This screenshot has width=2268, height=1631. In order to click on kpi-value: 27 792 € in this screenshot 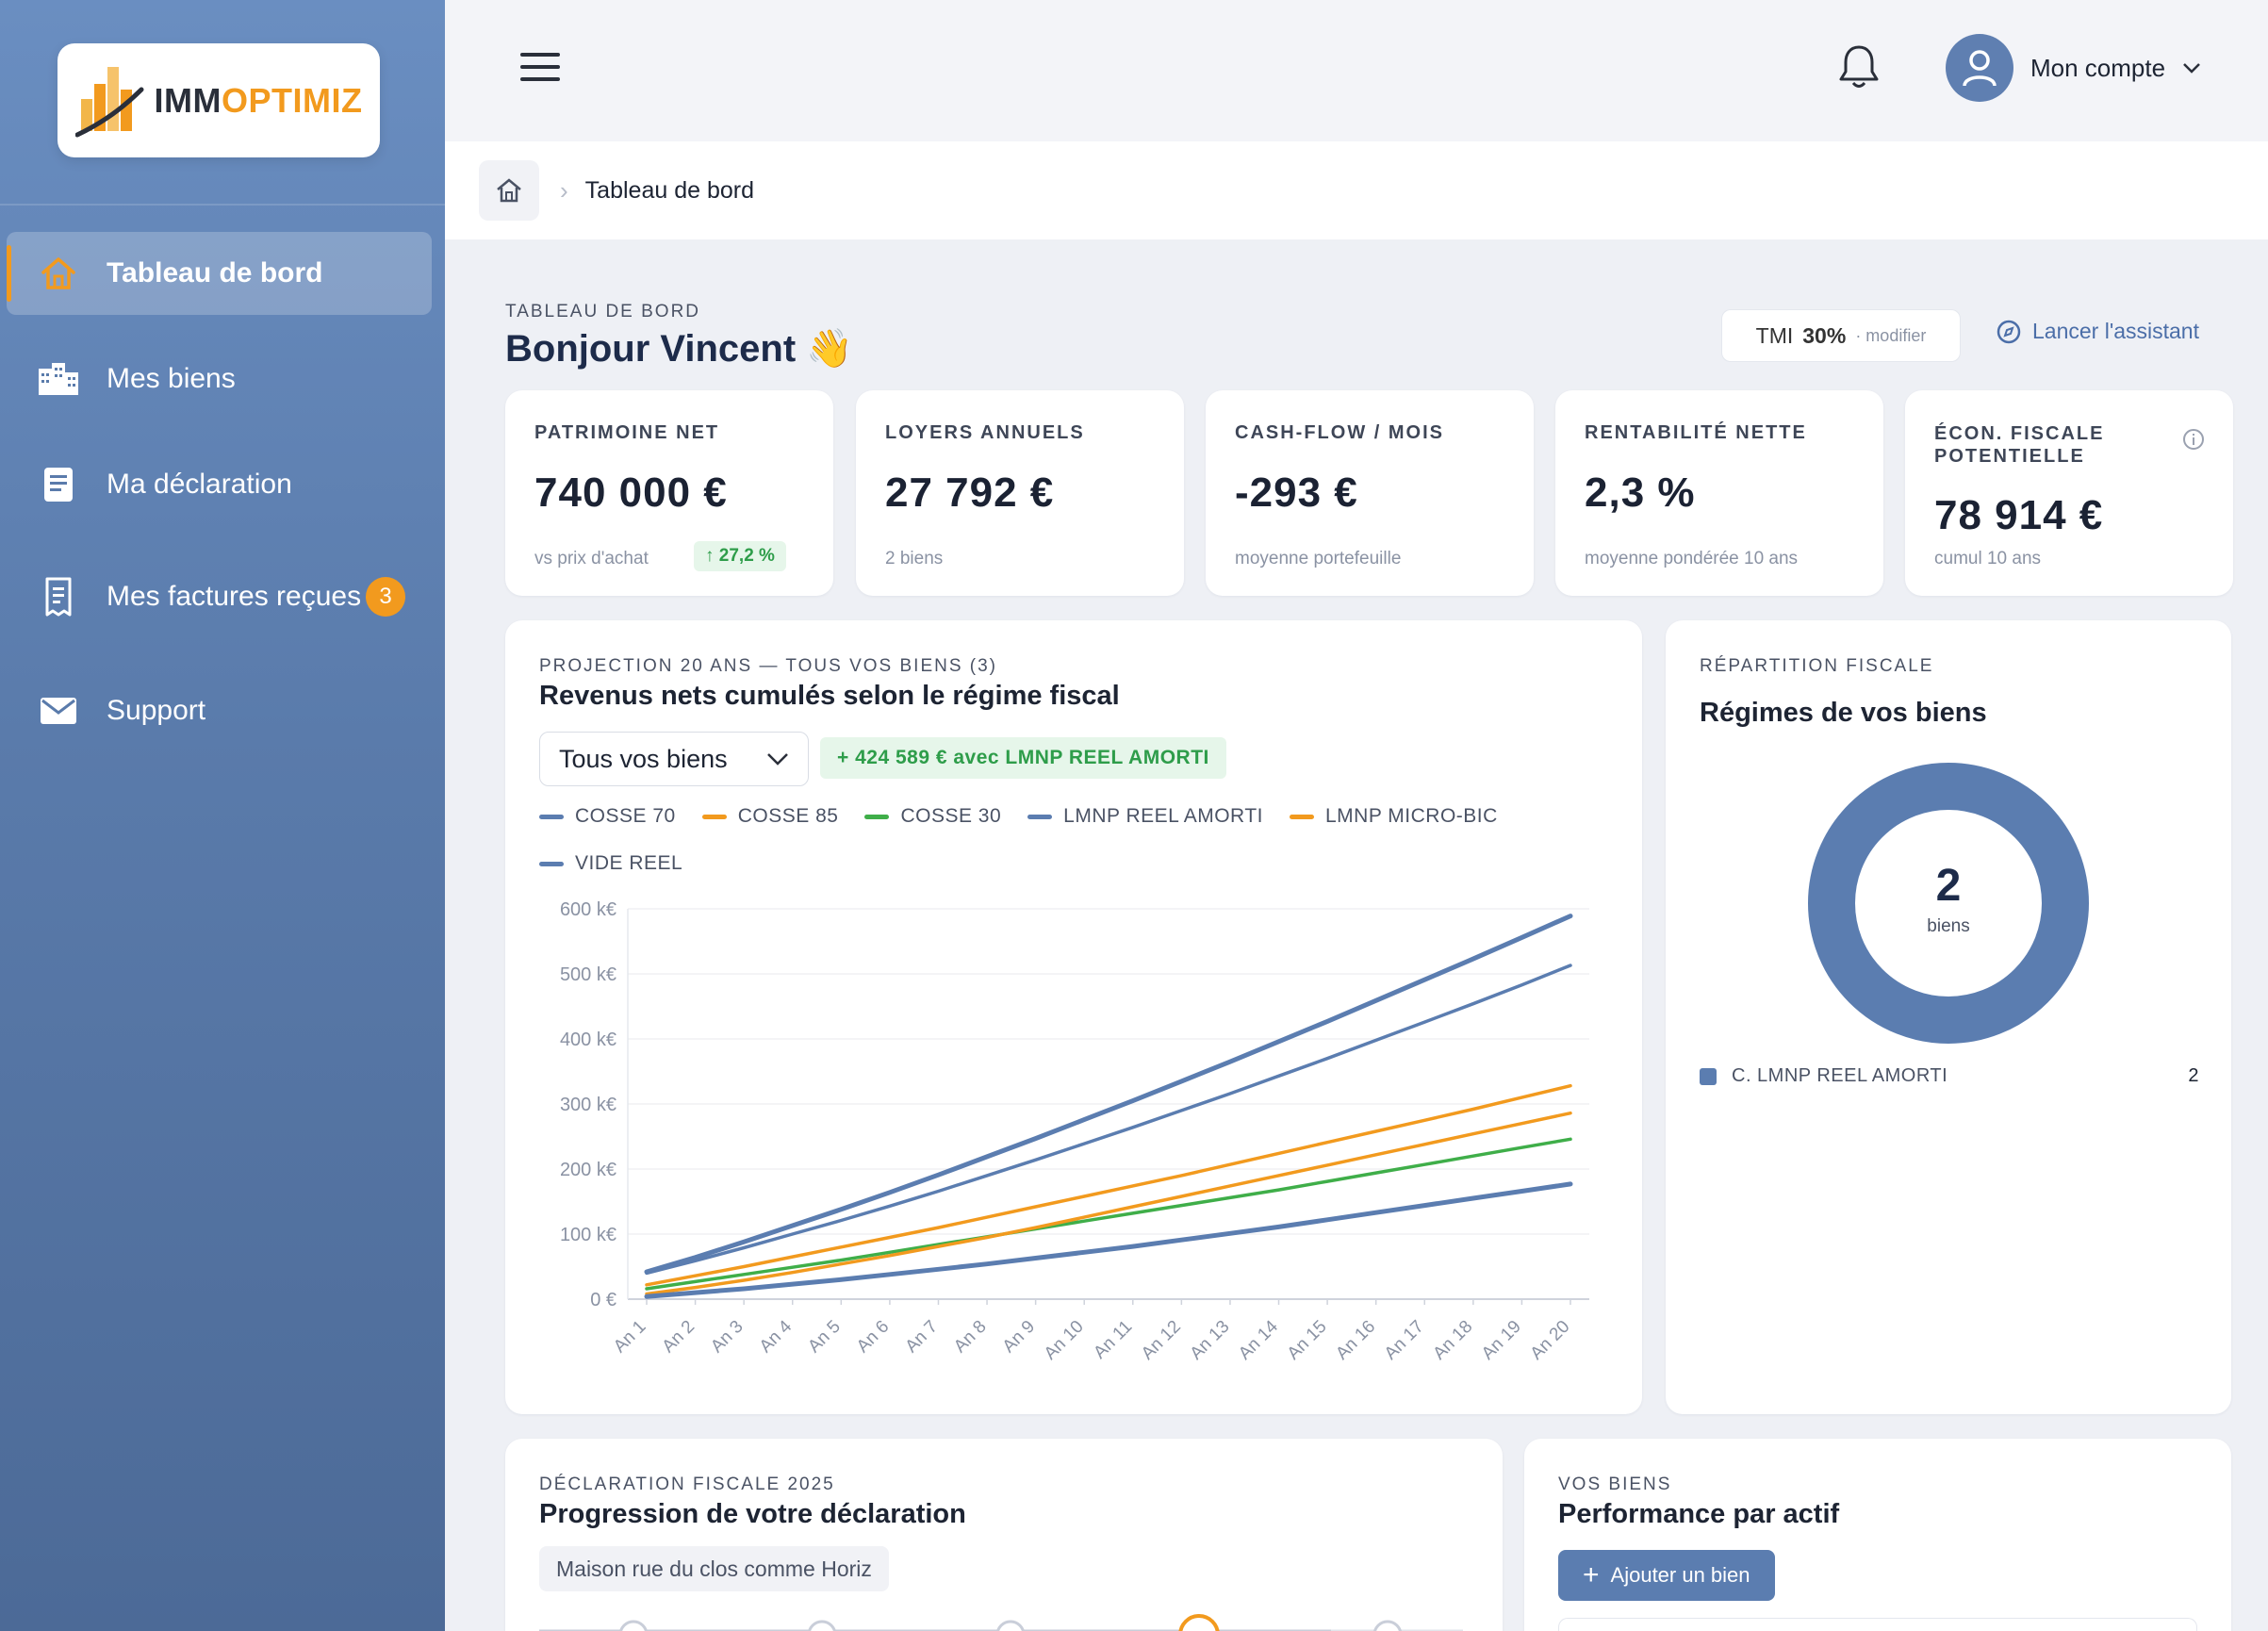, I will do `click(970, 493)`.